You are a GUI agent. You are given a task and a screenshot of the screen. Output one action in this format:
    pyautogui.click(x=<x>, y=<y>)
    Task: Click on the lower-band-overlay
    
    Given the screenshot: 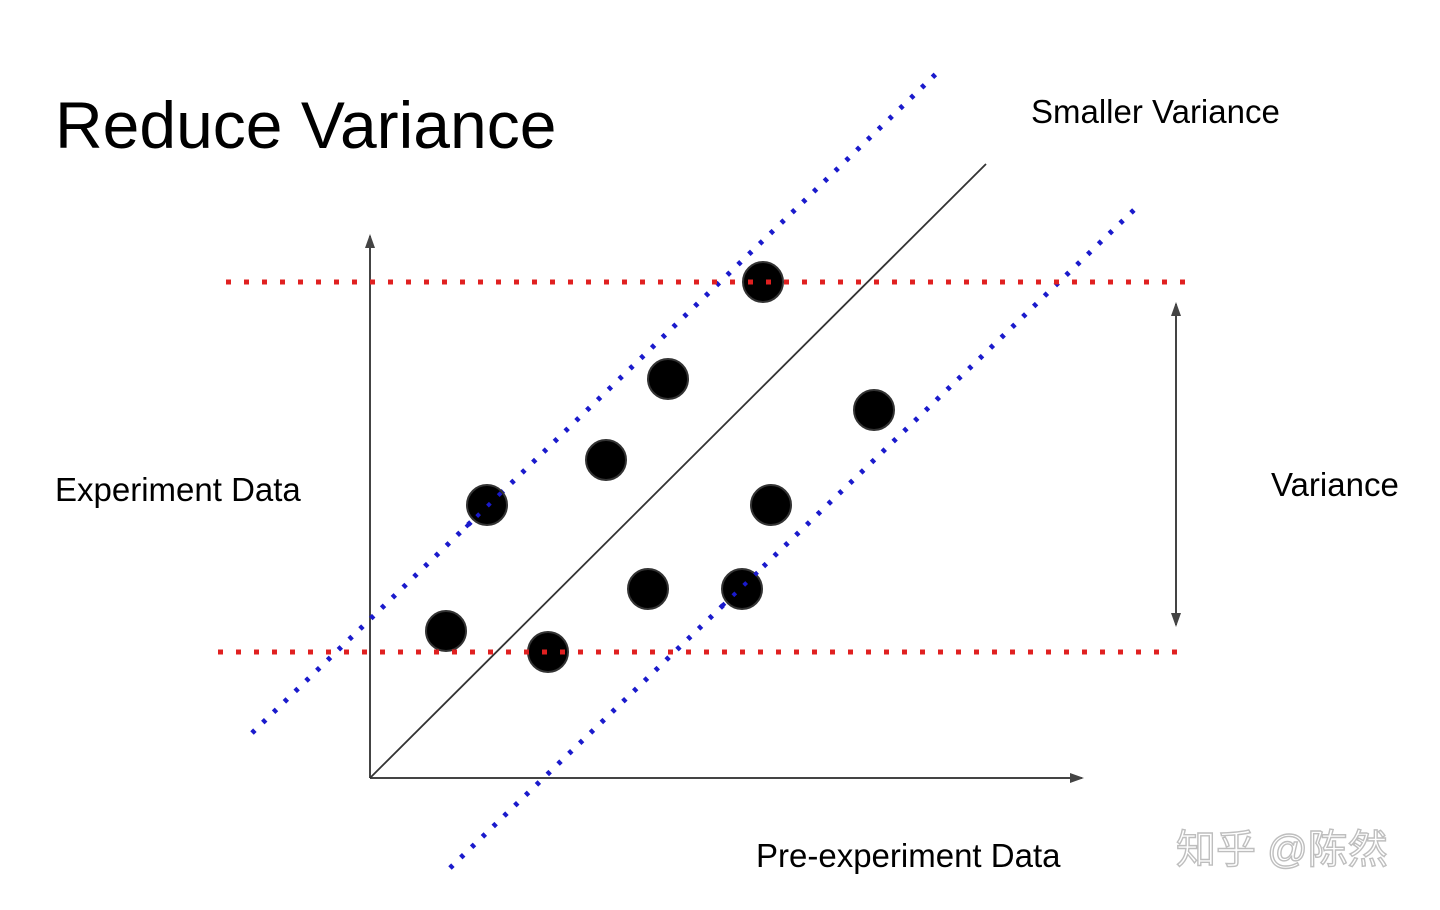 What is the action you would take?
    pyautogui.click(x=742, y=587)
    